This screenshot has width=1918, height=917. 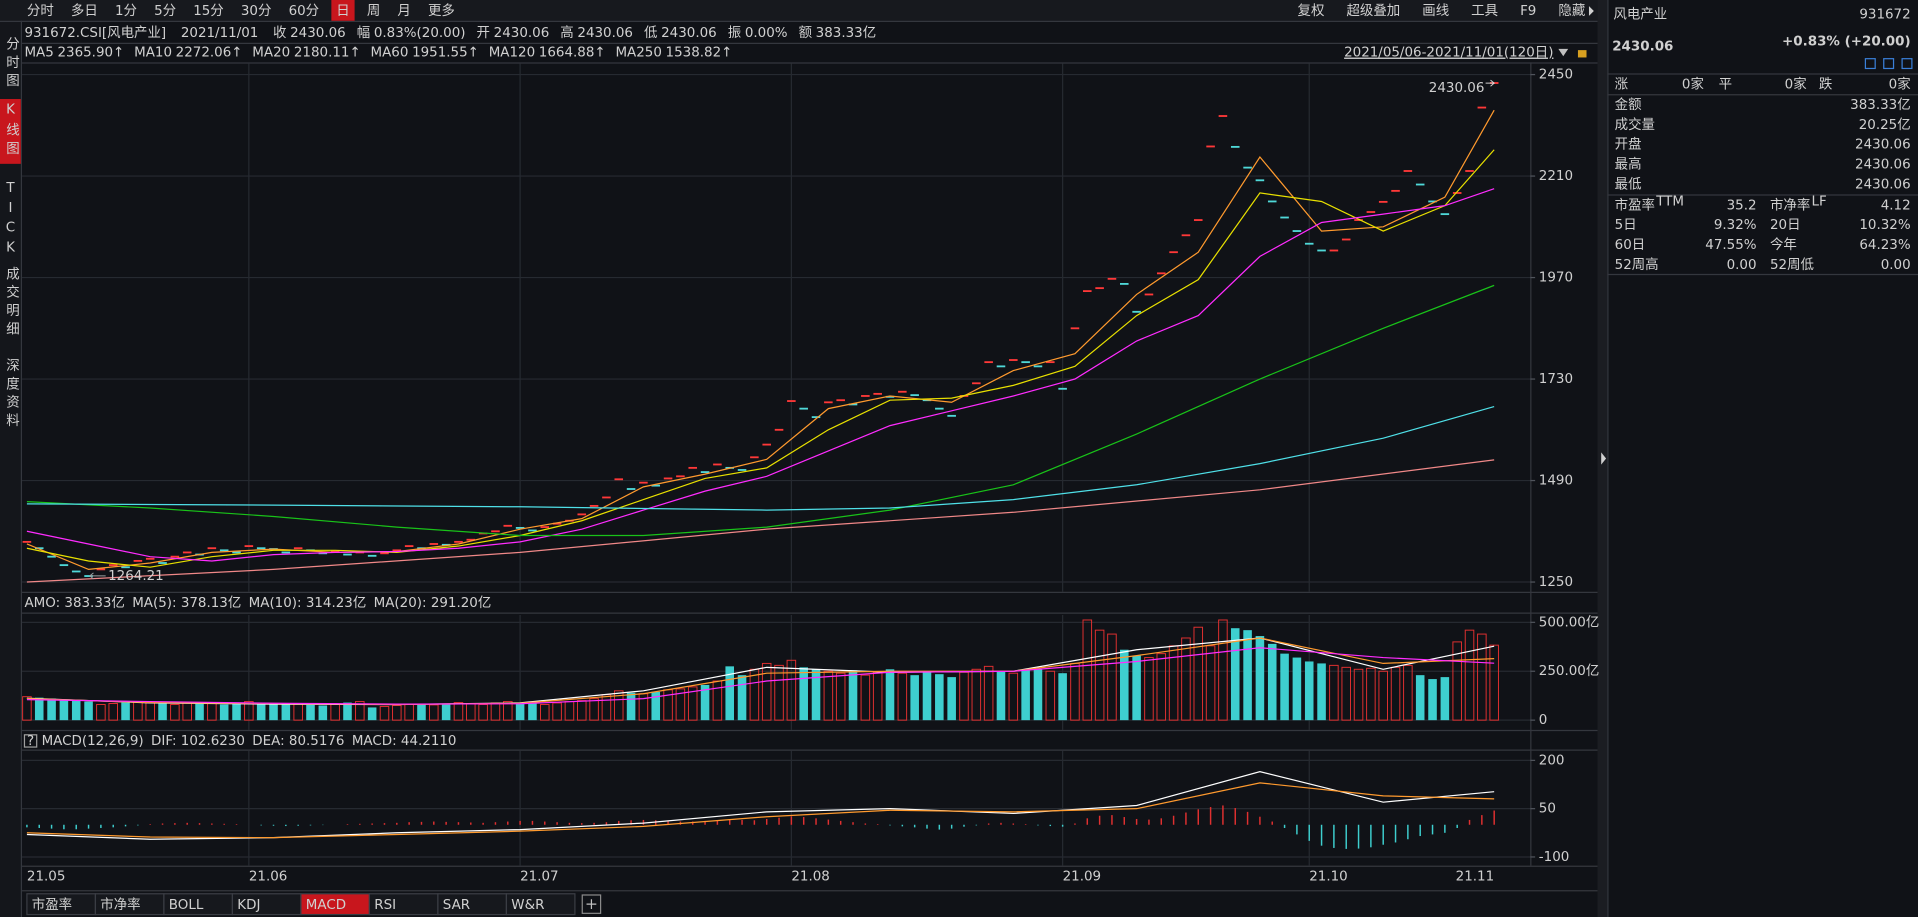 What do you see at coordinates (248, 905) in the screenshot?
I see `indicator-tab: KDJ` at bounding box center [248, 905].